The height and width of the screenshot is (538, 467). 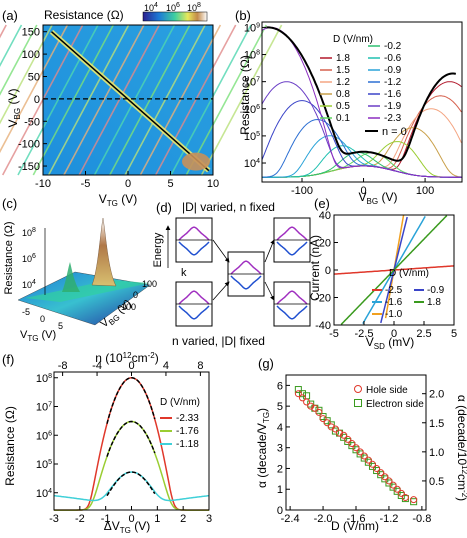 What do you see at coordinates (38, 336) in the screenshot?
I see `c-tg-label: VTG (V)` at bounding box center [38, 336].